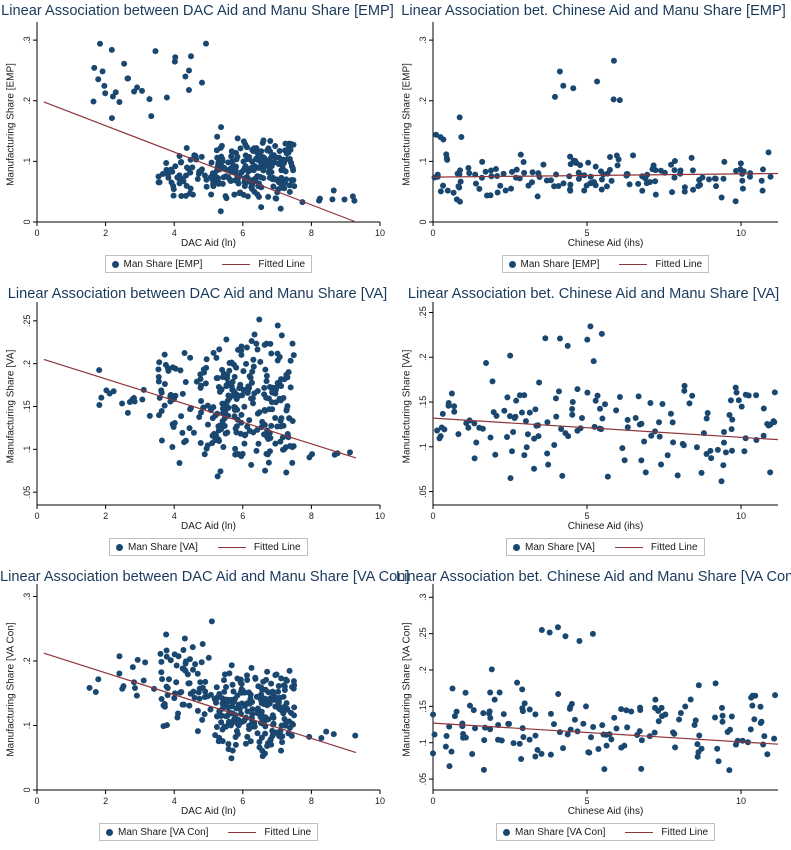 This screenshot has height=850, width=791. I want to click on x-tick-label: 10, so click(380, 233).